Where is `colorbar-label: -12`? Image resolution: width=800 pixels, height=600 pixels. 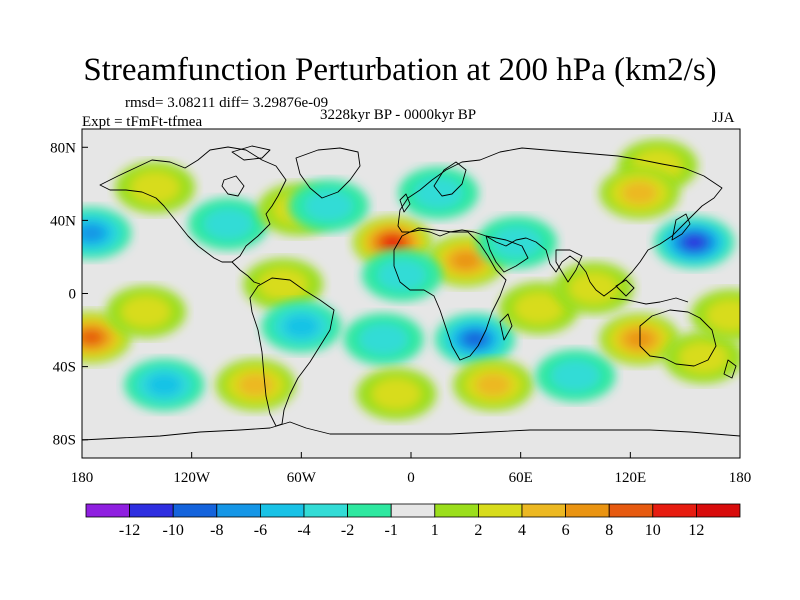
colorbar-label: -12 is located at coordinates (129, 530).